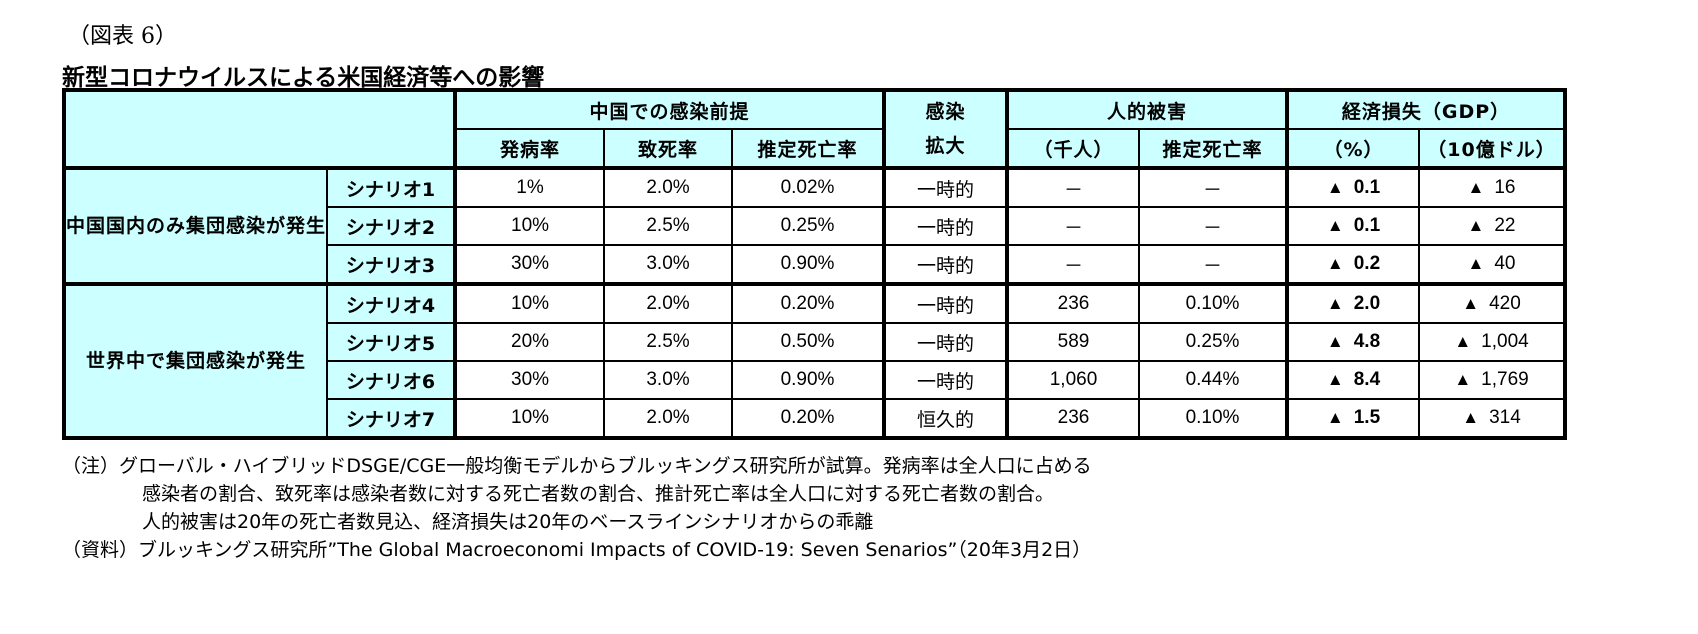 This screenshot has width=1698, height=634. Describe the element at coordinates (1505, 225) in the screenshot. I see `gdp-usd: 22` at that location.